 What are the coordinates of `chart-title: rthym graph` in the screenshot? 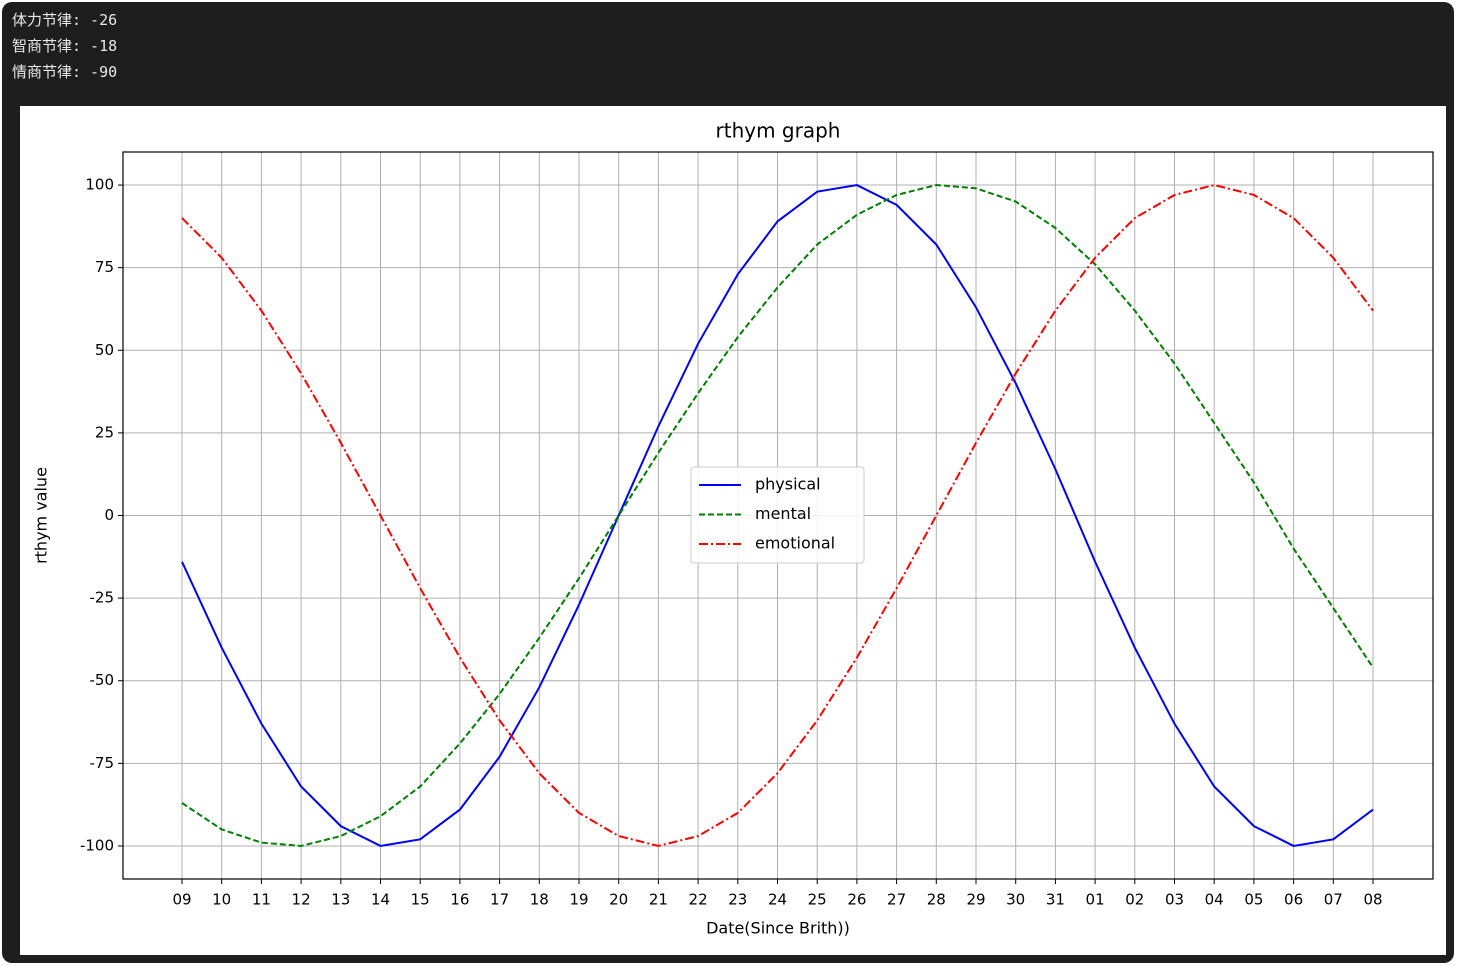 It's located at (778, 131).